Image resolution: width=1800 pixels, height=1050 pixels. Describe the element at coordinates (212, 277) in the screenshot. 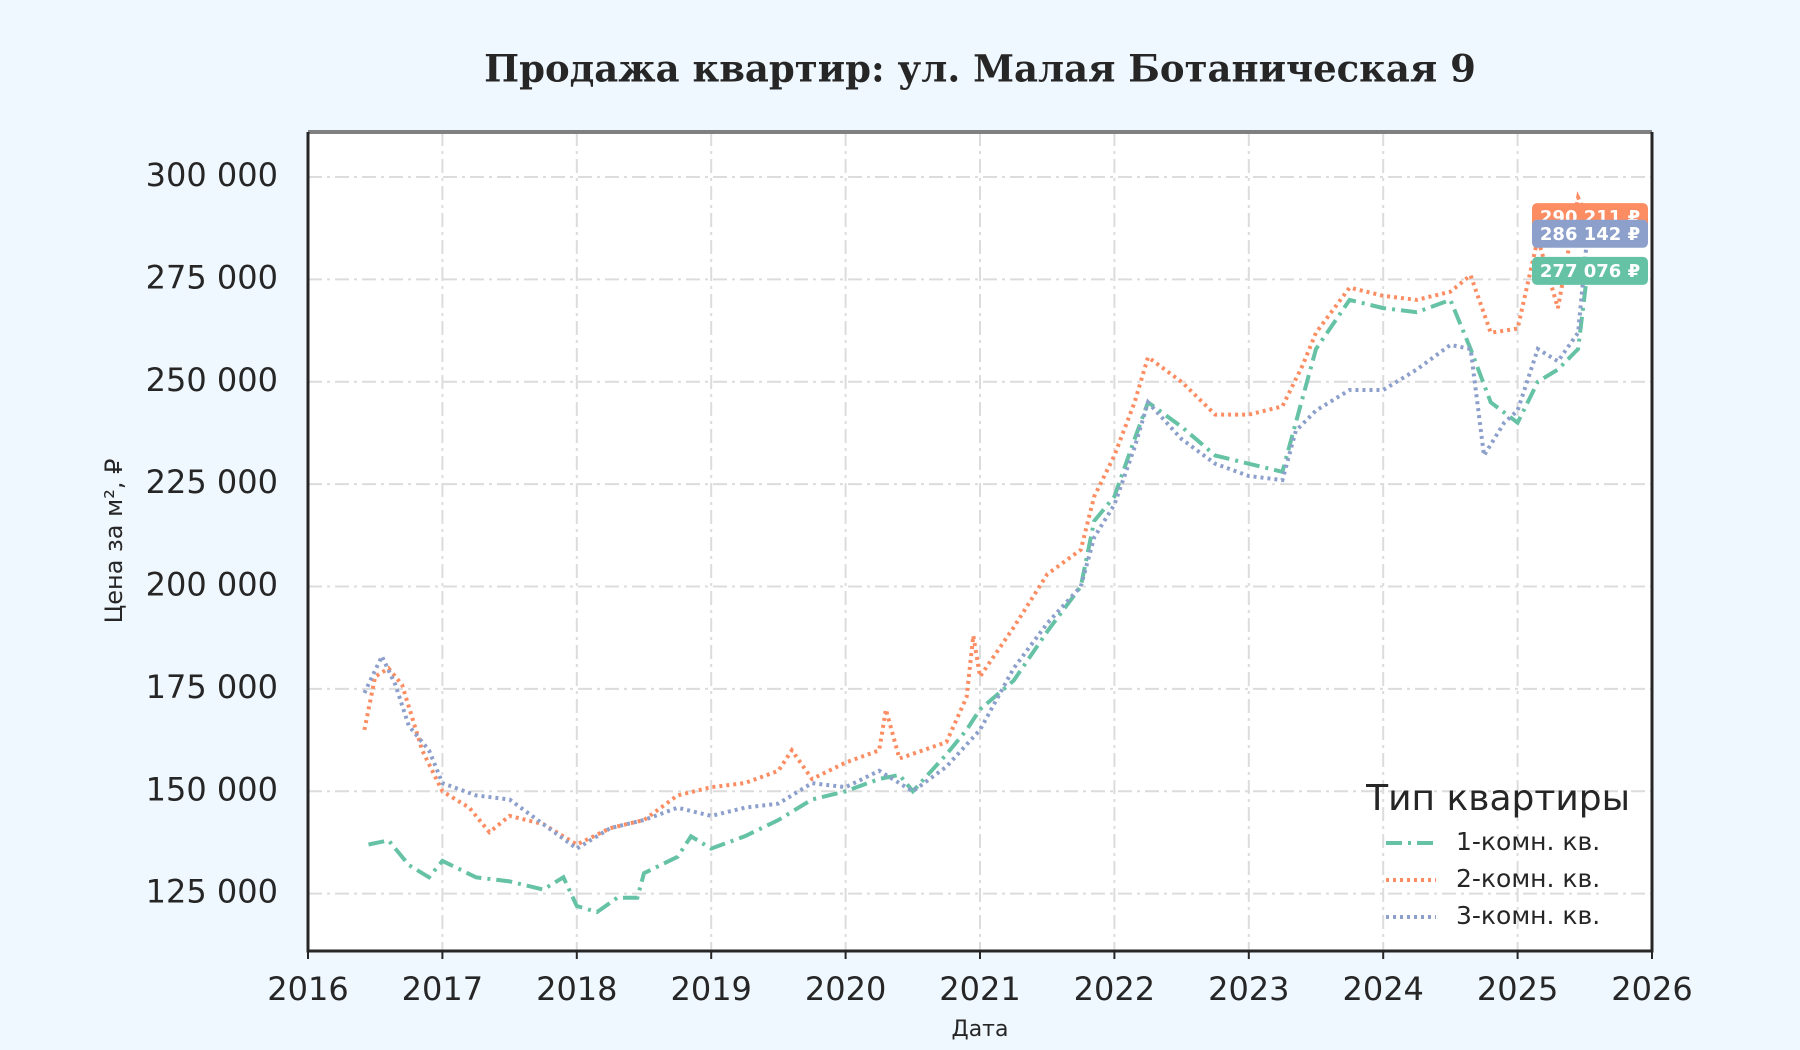

I see `y-tick-label: 275 000` at that location.